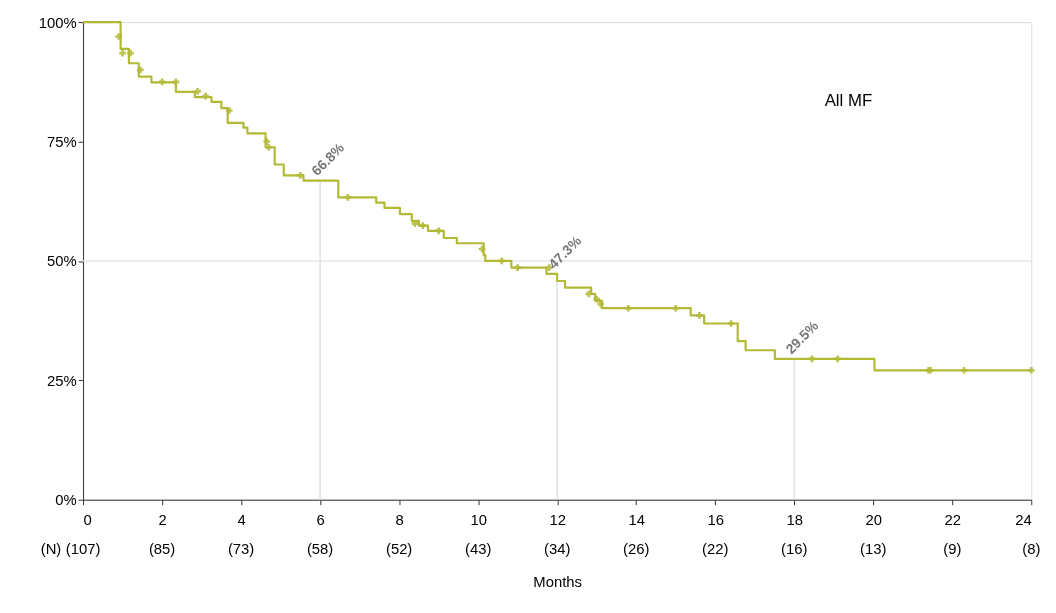 Image resolution: width=1056 pixels, height=613 pixels. I want to click on x-axis-title: Months, so click(557, 582).